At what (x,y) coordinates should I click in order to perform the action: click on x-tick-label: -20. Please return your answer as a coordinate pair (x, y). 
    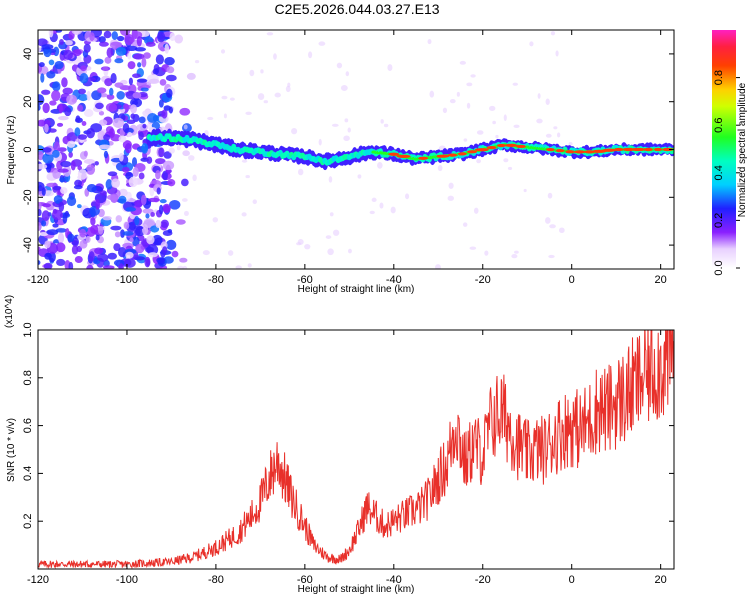
    Looking at the image, I should click on (483, 580).